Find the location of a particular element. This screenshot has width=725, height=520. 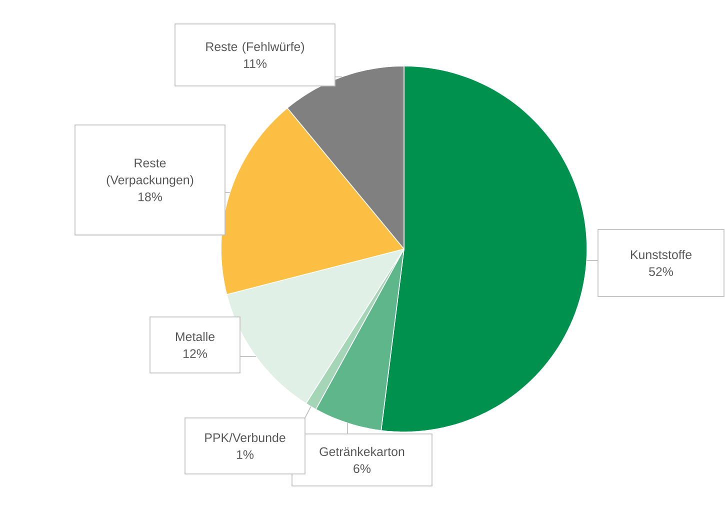

slice-label: Reste (Verpackungen) is located at coordinates (150, 172).